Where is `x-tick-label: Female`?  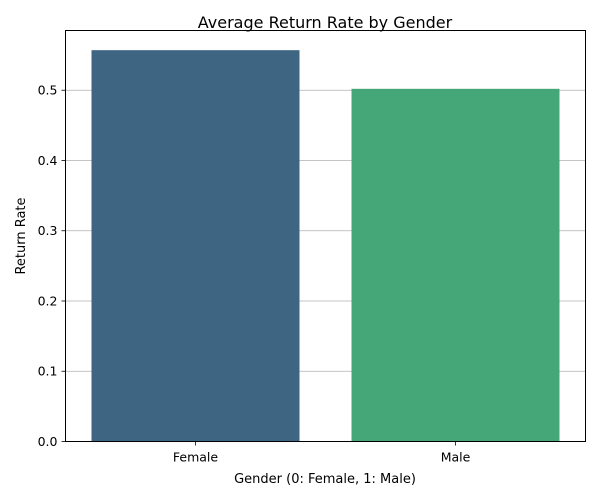
x-tick-label: Female is located at coordinates (196, 457).